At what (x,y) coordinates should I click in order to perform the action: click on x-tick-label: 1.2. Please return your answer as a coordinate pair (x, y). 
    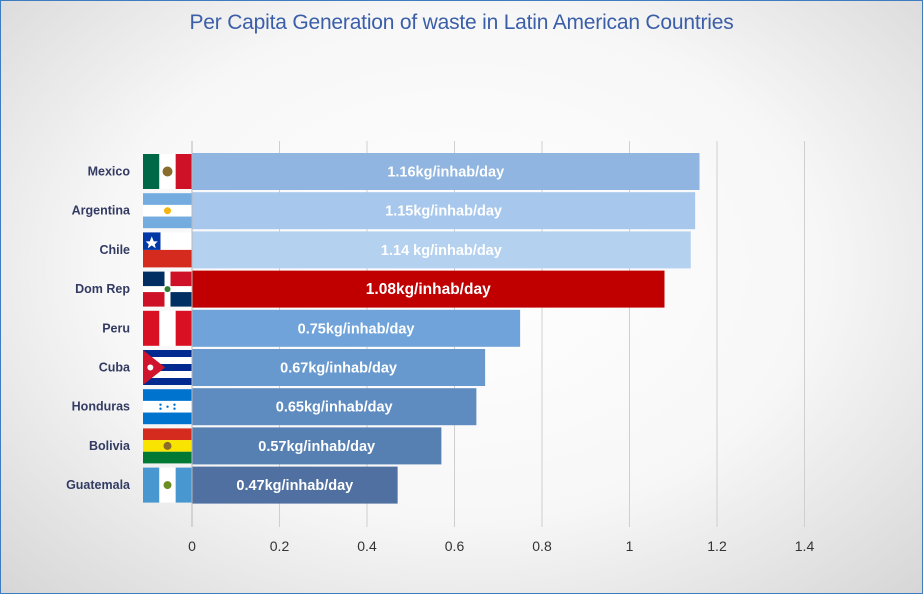
    Looking at the image, I should click on (717, 546).